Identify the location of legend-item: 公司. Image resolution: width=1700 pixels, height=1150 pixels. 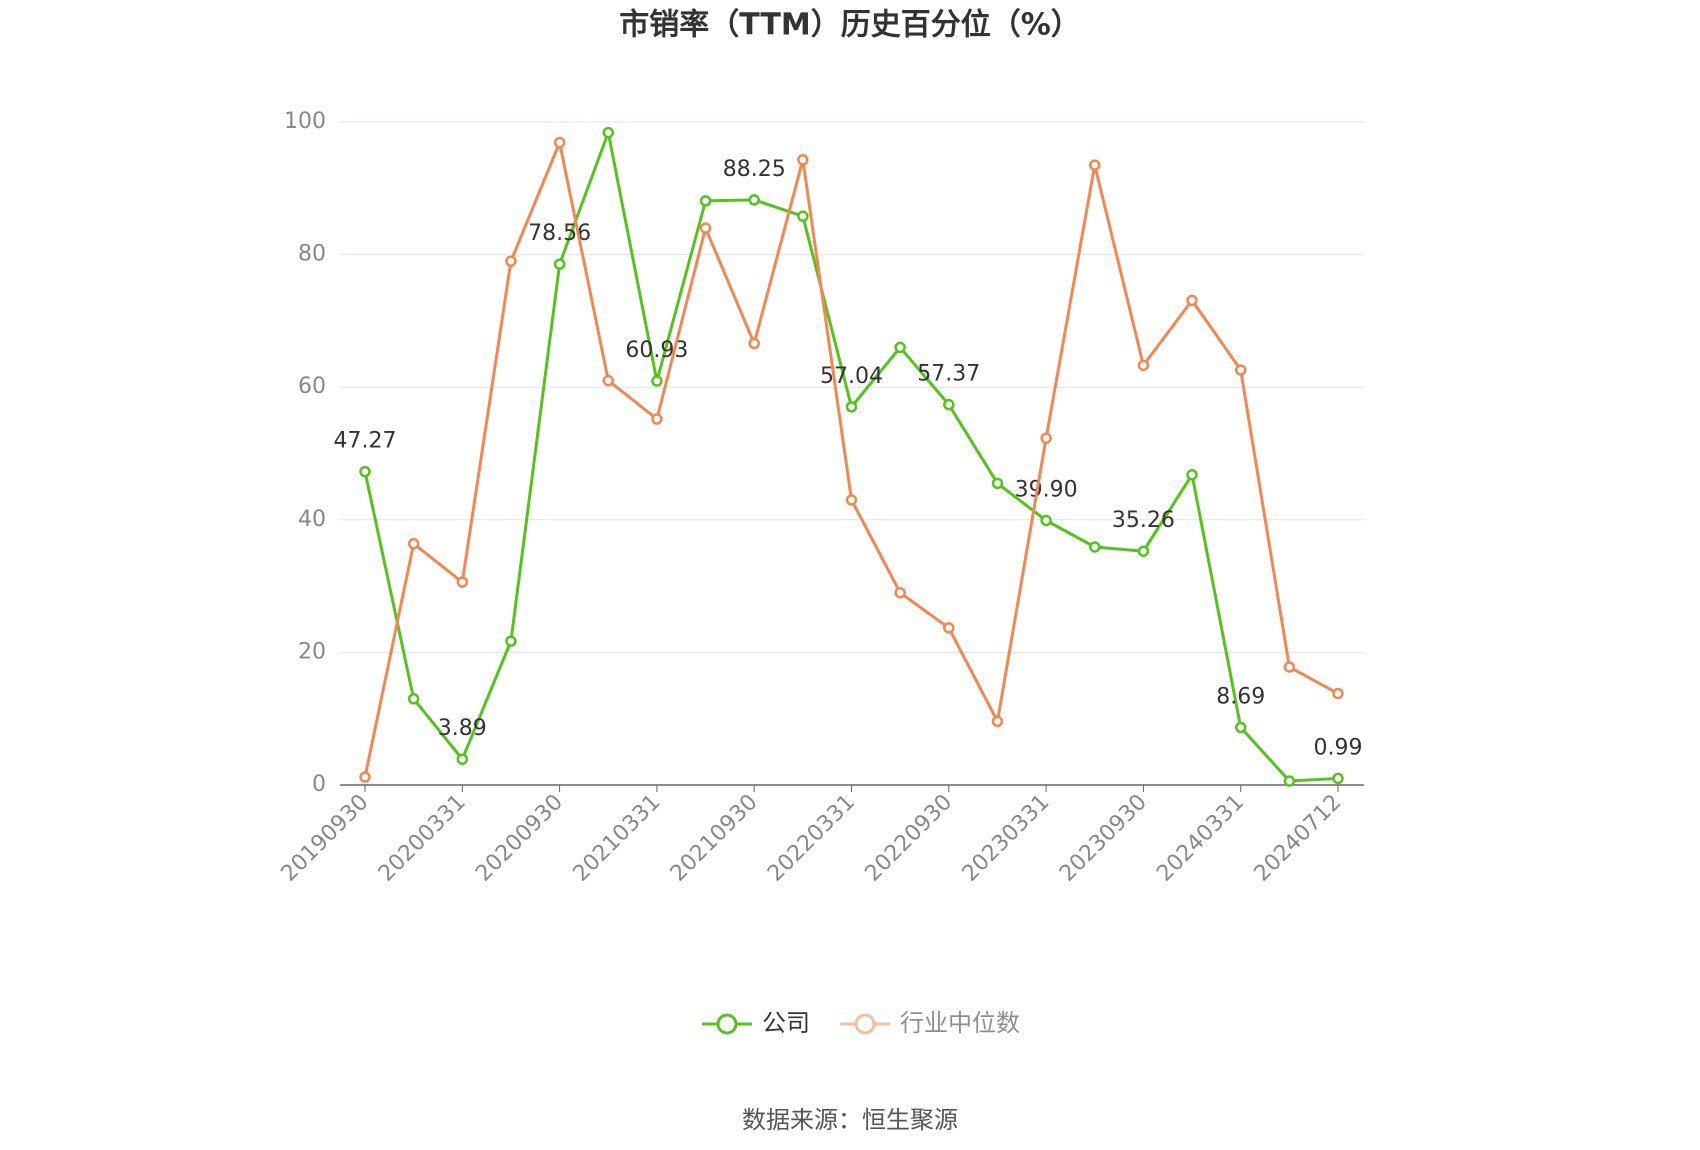
(756, 1023).